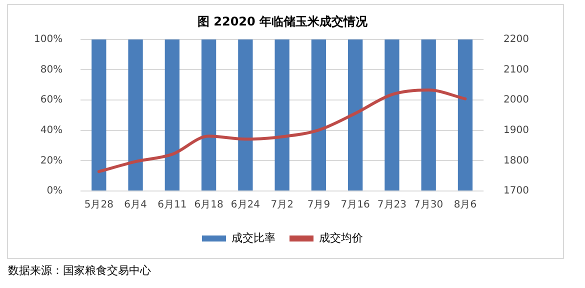  Describe the element at coordinates (318, 205) in the screenshot. I see `x-tick-label: 7月9` at that location.